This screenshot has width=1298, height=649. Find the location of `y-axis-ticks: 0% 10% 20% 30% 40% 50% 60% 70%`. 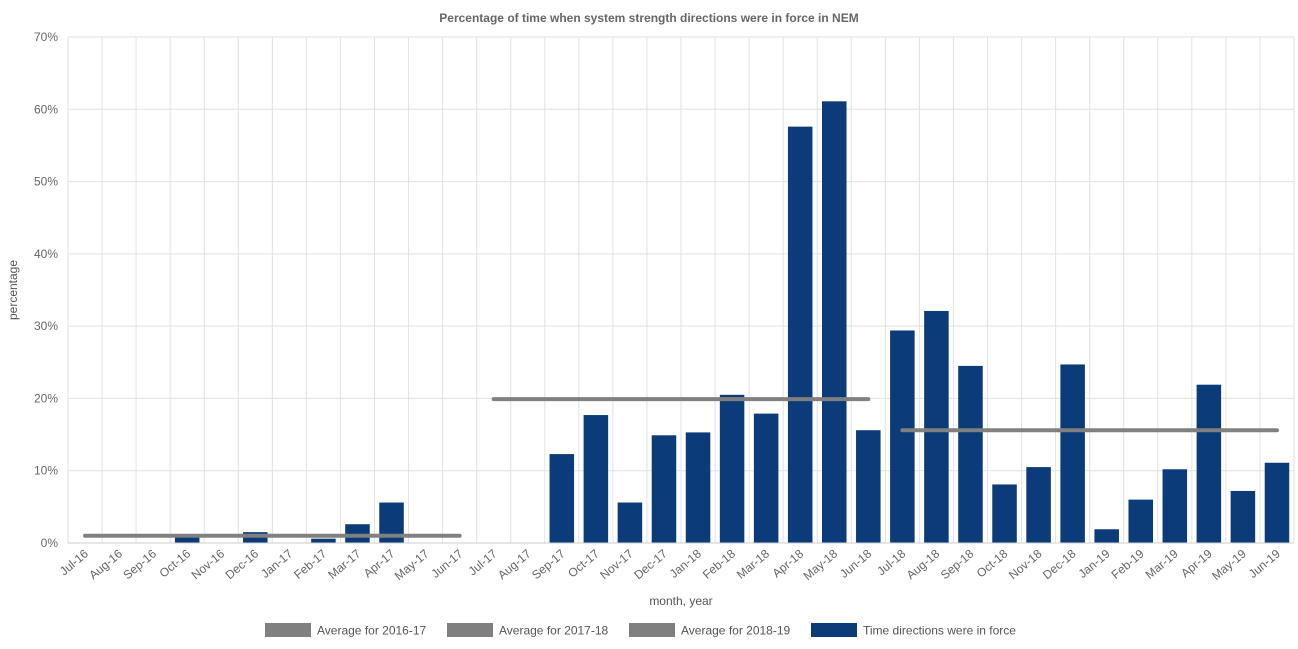

y-axis-ticks: 0% 10% 20% 30% 40% 50% 60% 70% is located at coordinates (46, 290).